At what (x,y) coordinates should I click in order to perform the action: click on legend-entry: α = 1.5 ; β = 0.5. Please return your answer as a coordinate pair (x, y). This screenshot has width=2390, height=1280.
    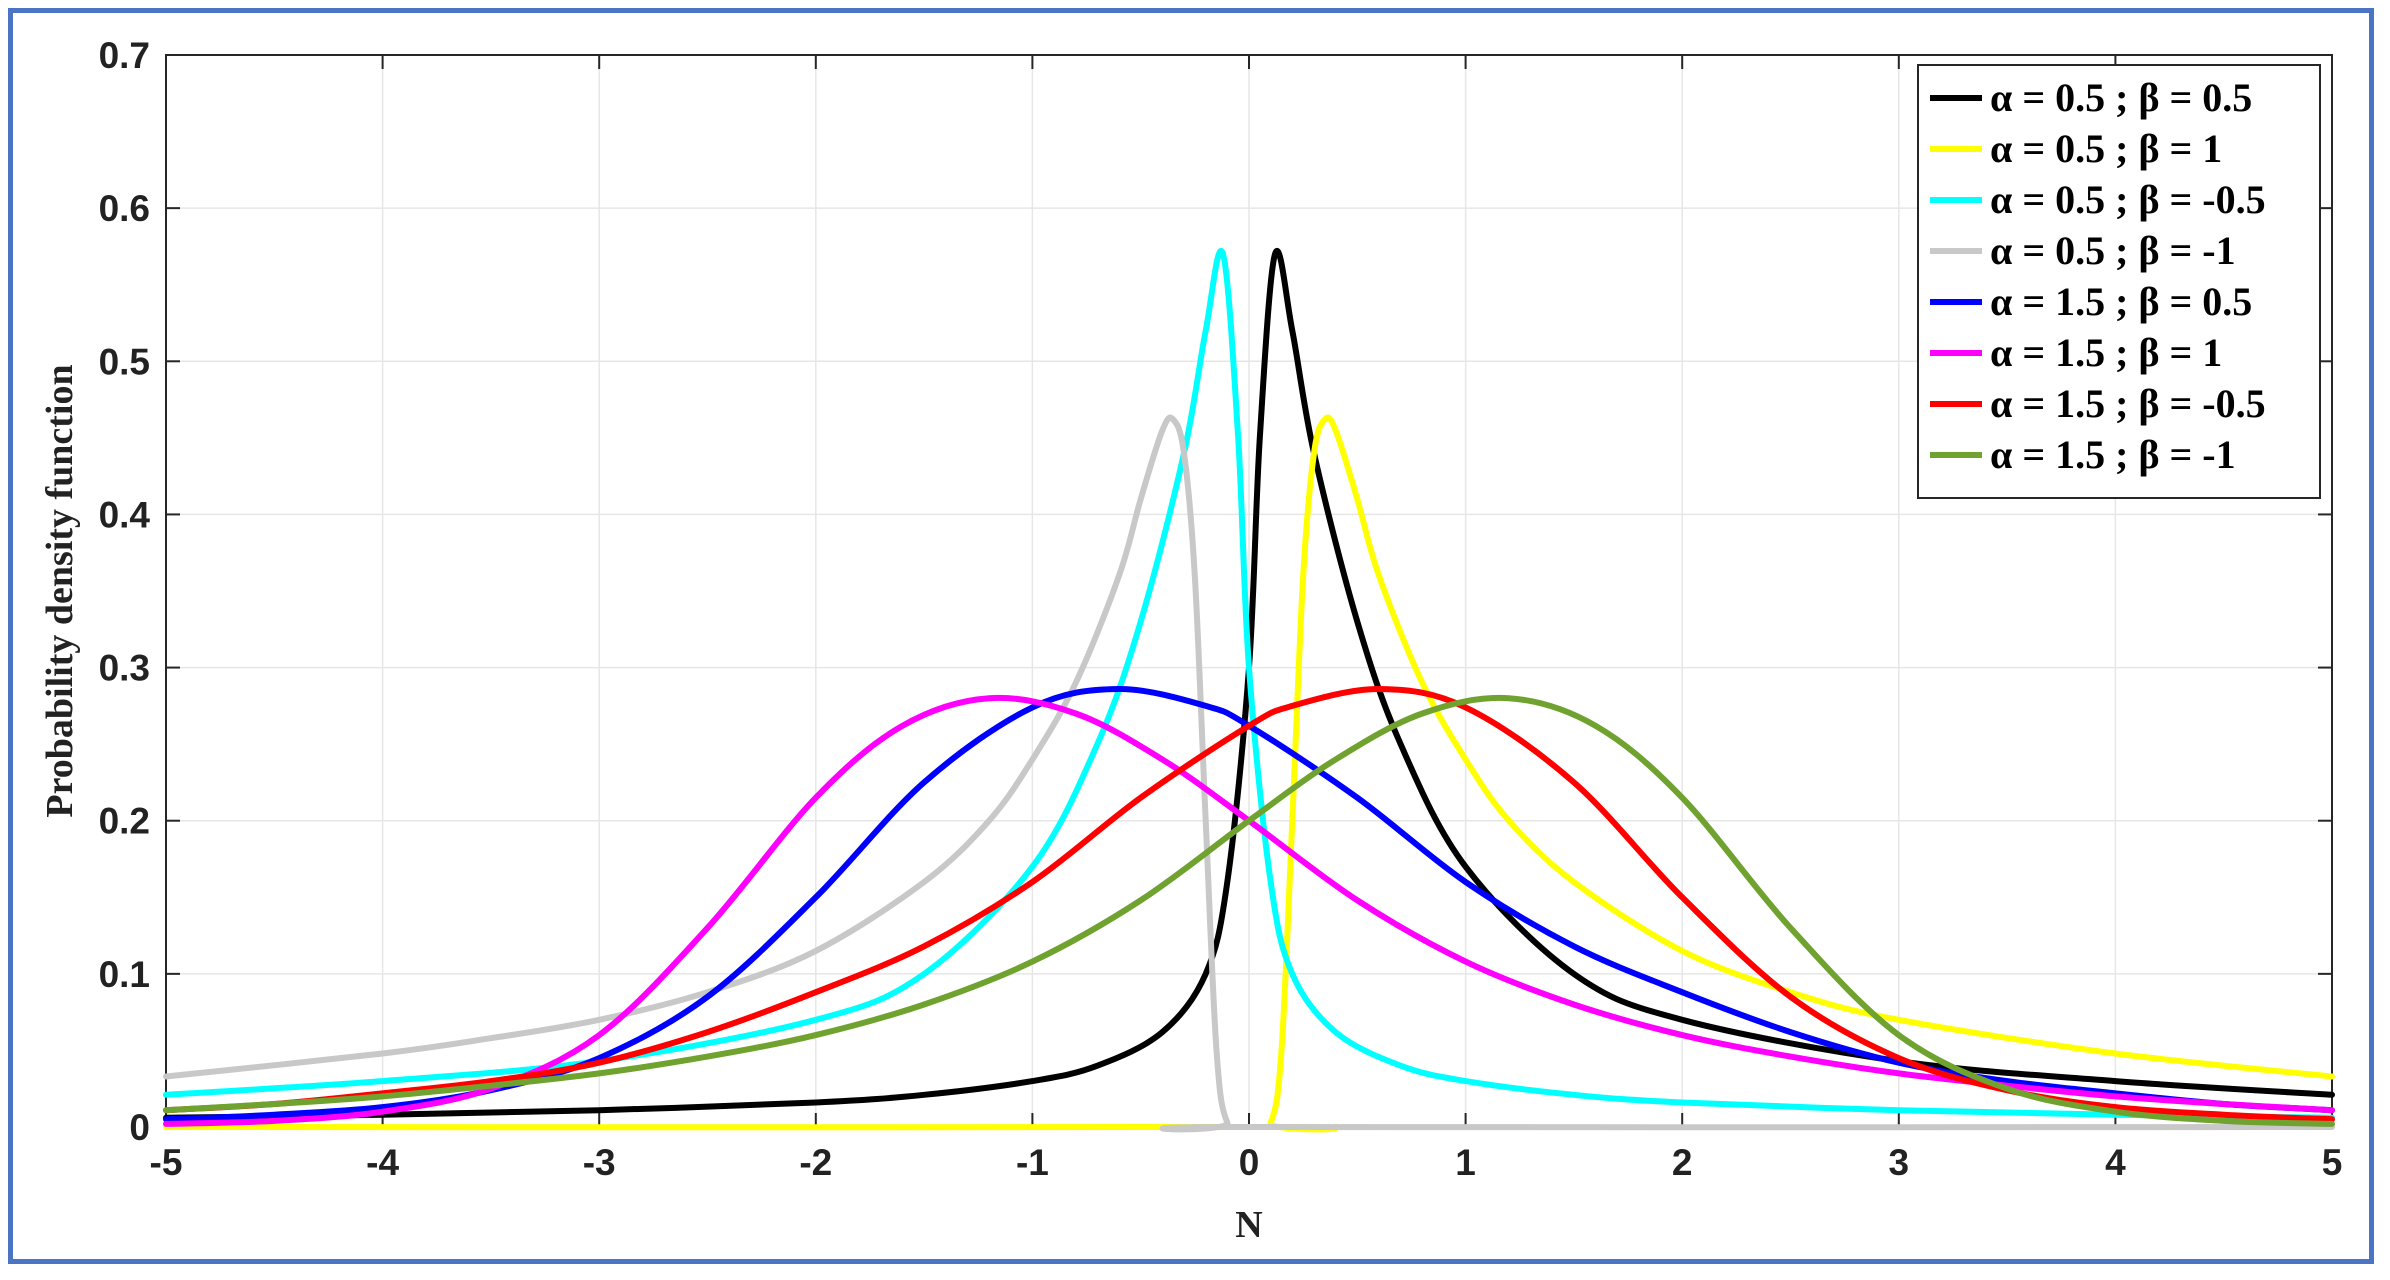
    Looking at the image, I should click on (2121, 301).